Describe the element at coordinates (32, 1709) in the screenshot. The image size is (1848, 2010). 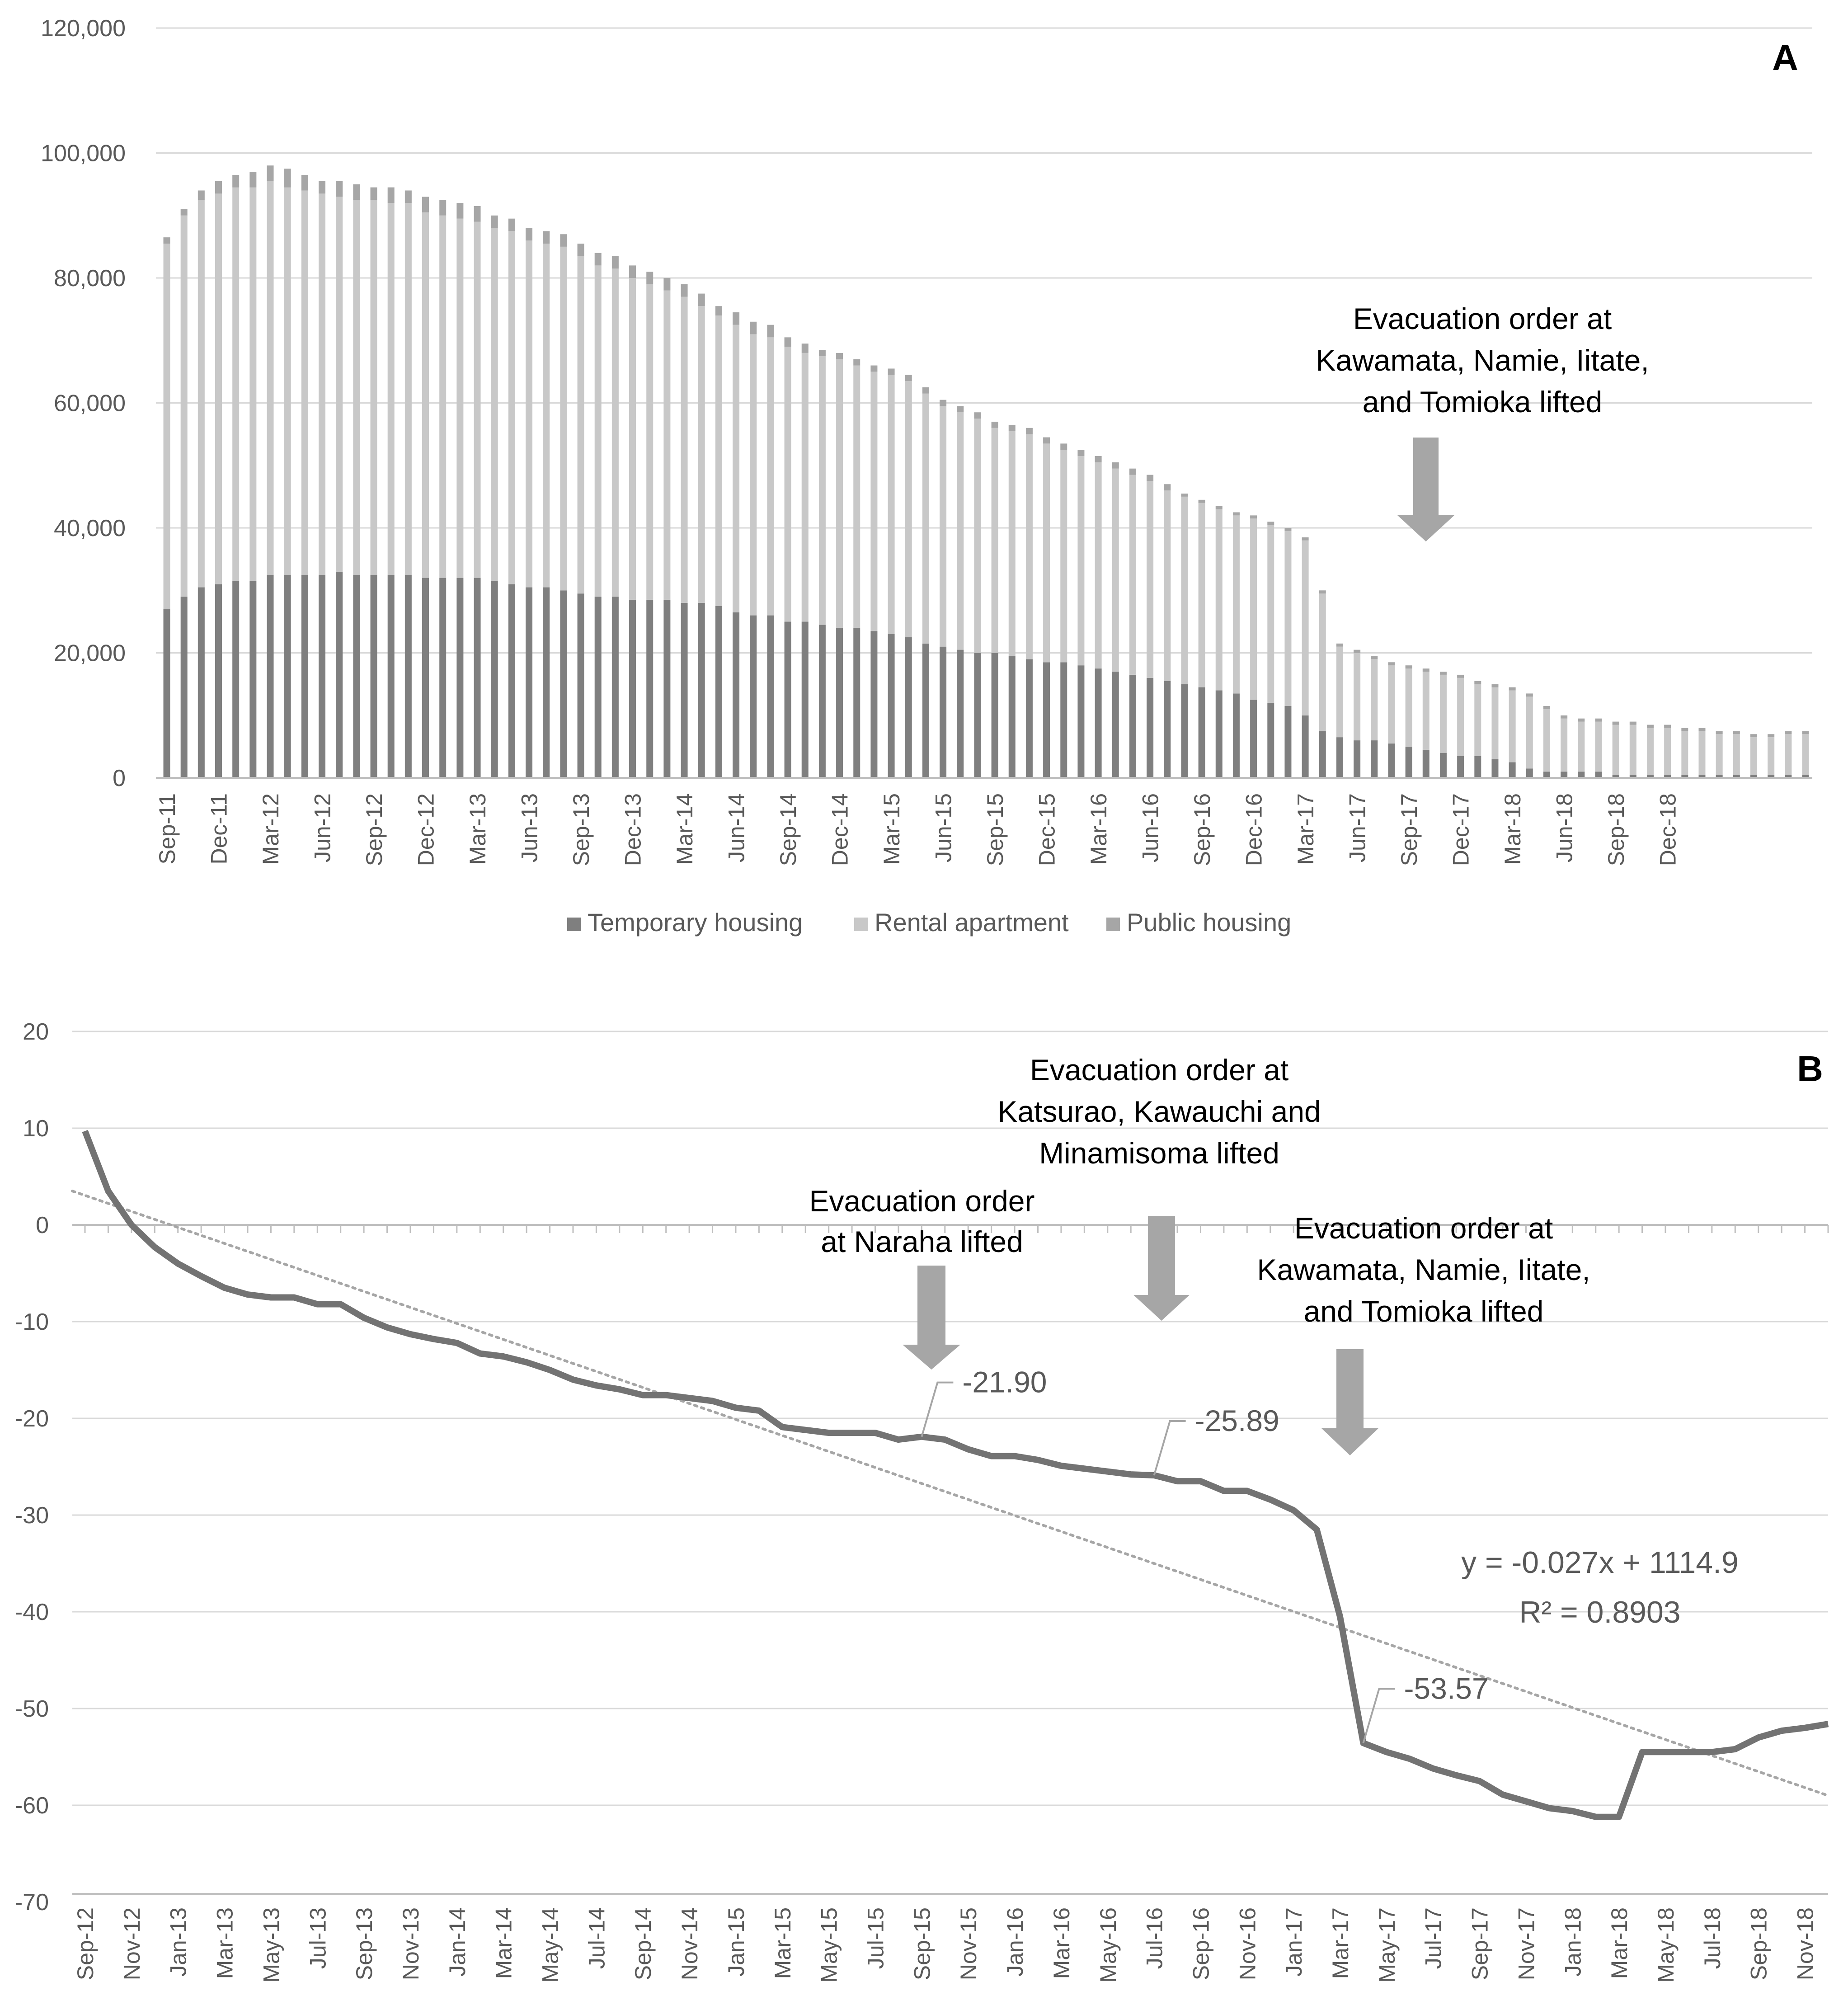
I see `panel-b-y-tick-label: -50` at that location.